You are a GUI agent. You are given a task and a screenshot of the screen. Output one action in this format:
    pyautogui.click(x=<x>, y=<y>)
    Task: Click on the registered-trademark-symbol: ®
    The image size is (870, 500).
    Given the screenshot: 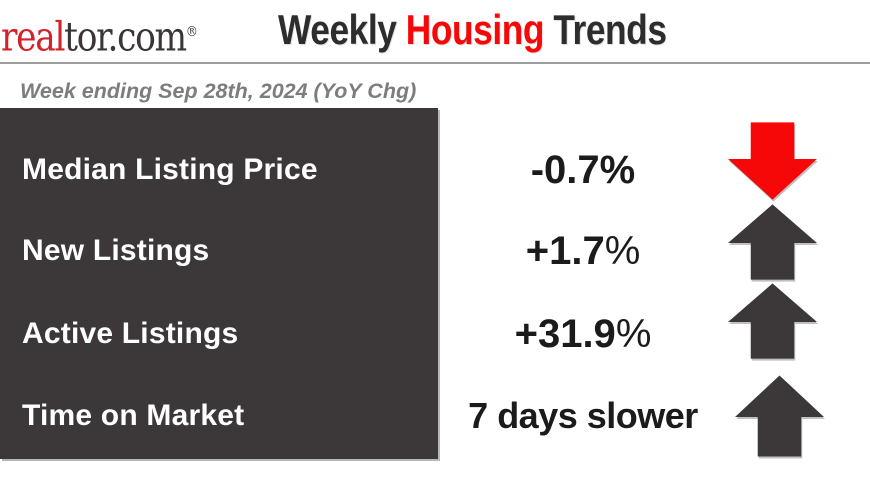 What is the action you would take?
    pyautogui.click(x=191, y=32)
    